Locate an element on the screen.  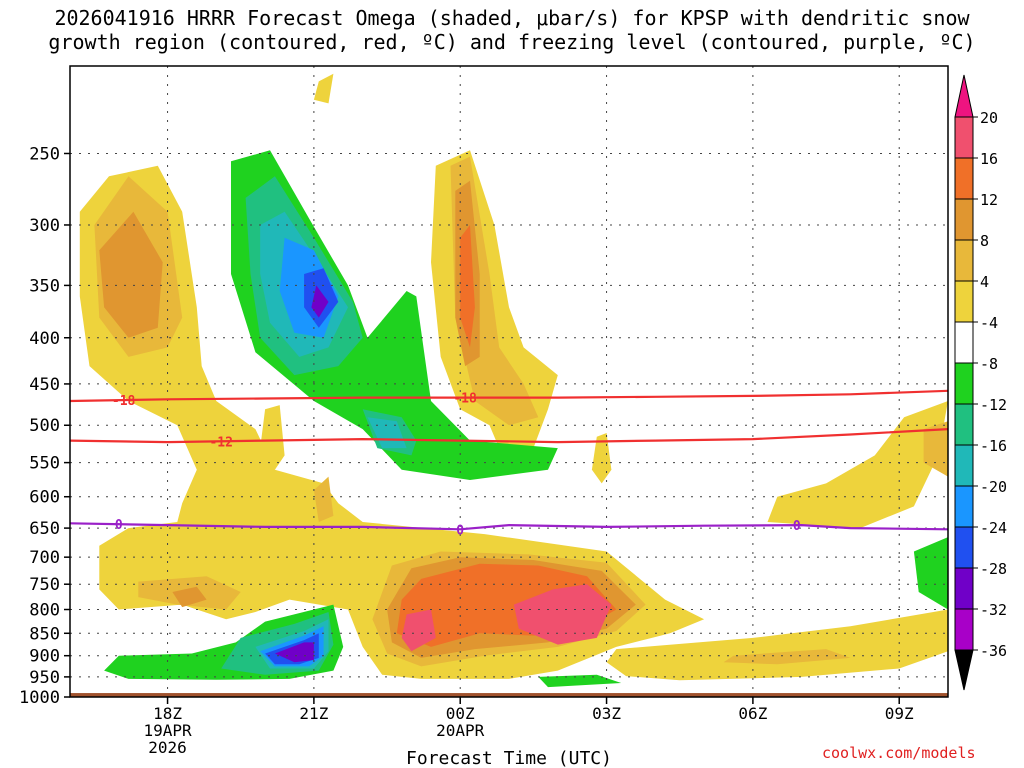
y-tick-label-450: 450 is located at coordinates (44, 385).